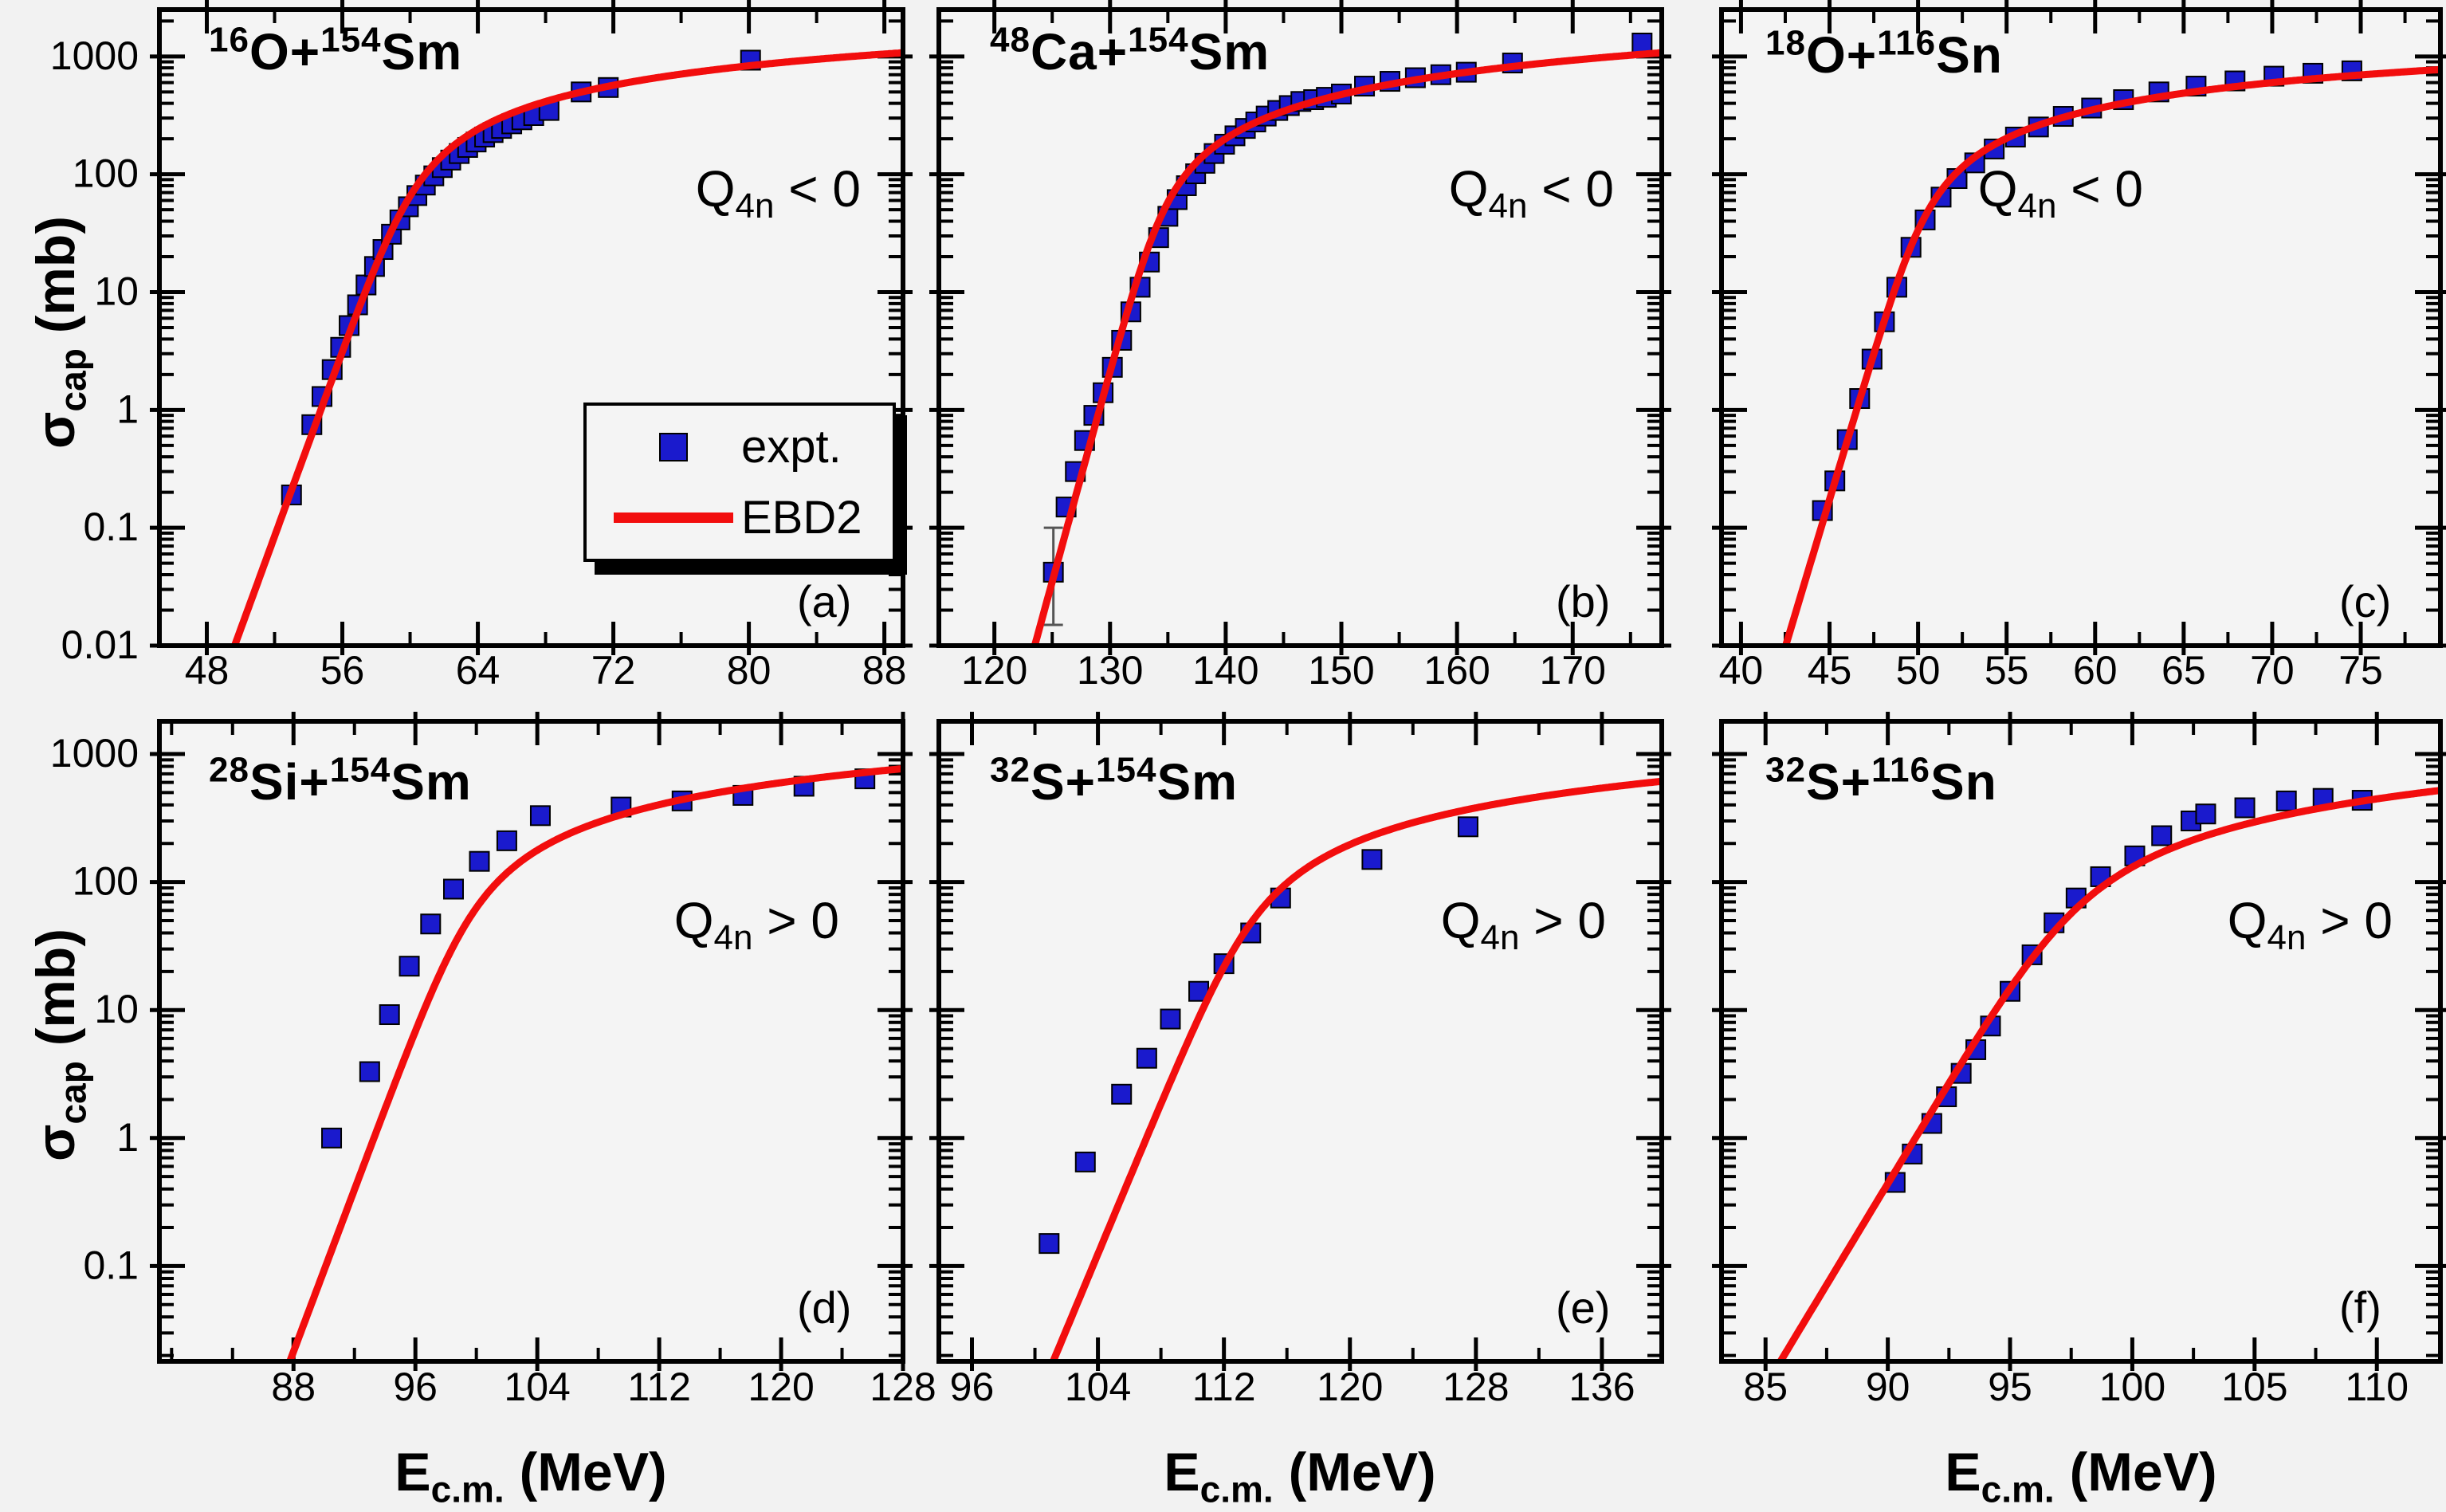  What do you see at coordinates (1114, 780) in the screenshot?
I see `panel-e-title: 32S+154Sm` at bounding box center [1114, 780].